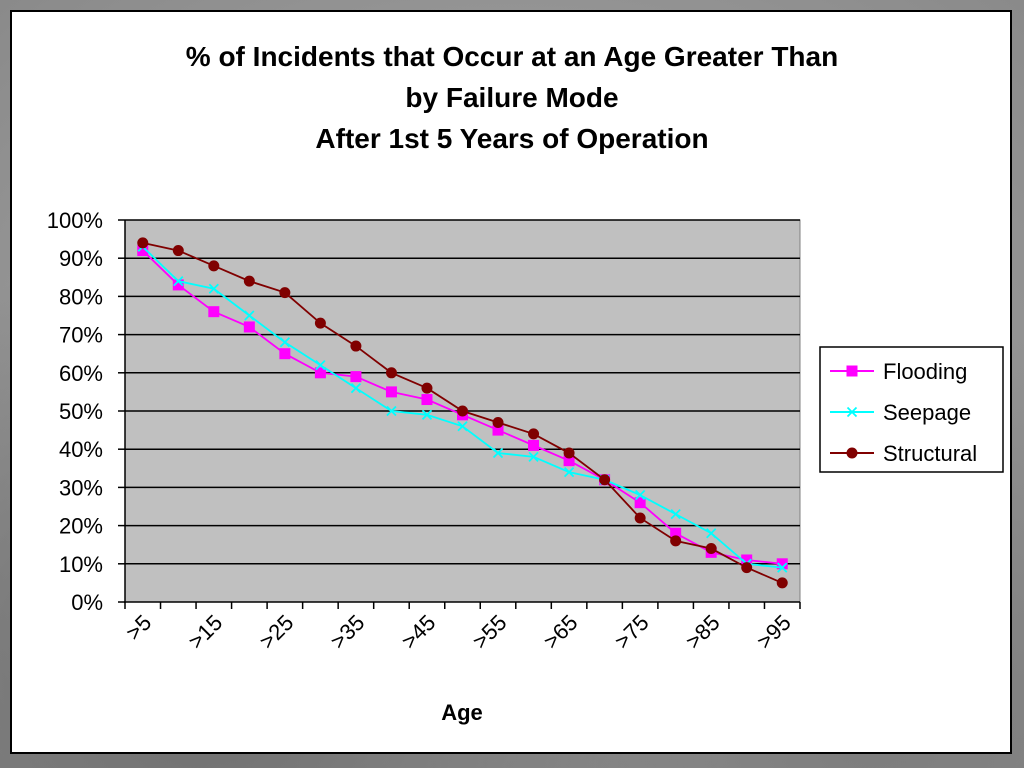 Image resolution: width=1024 pixels, height=768 pixels. I want to click on legend-flooding-marker, so click(852, 371).